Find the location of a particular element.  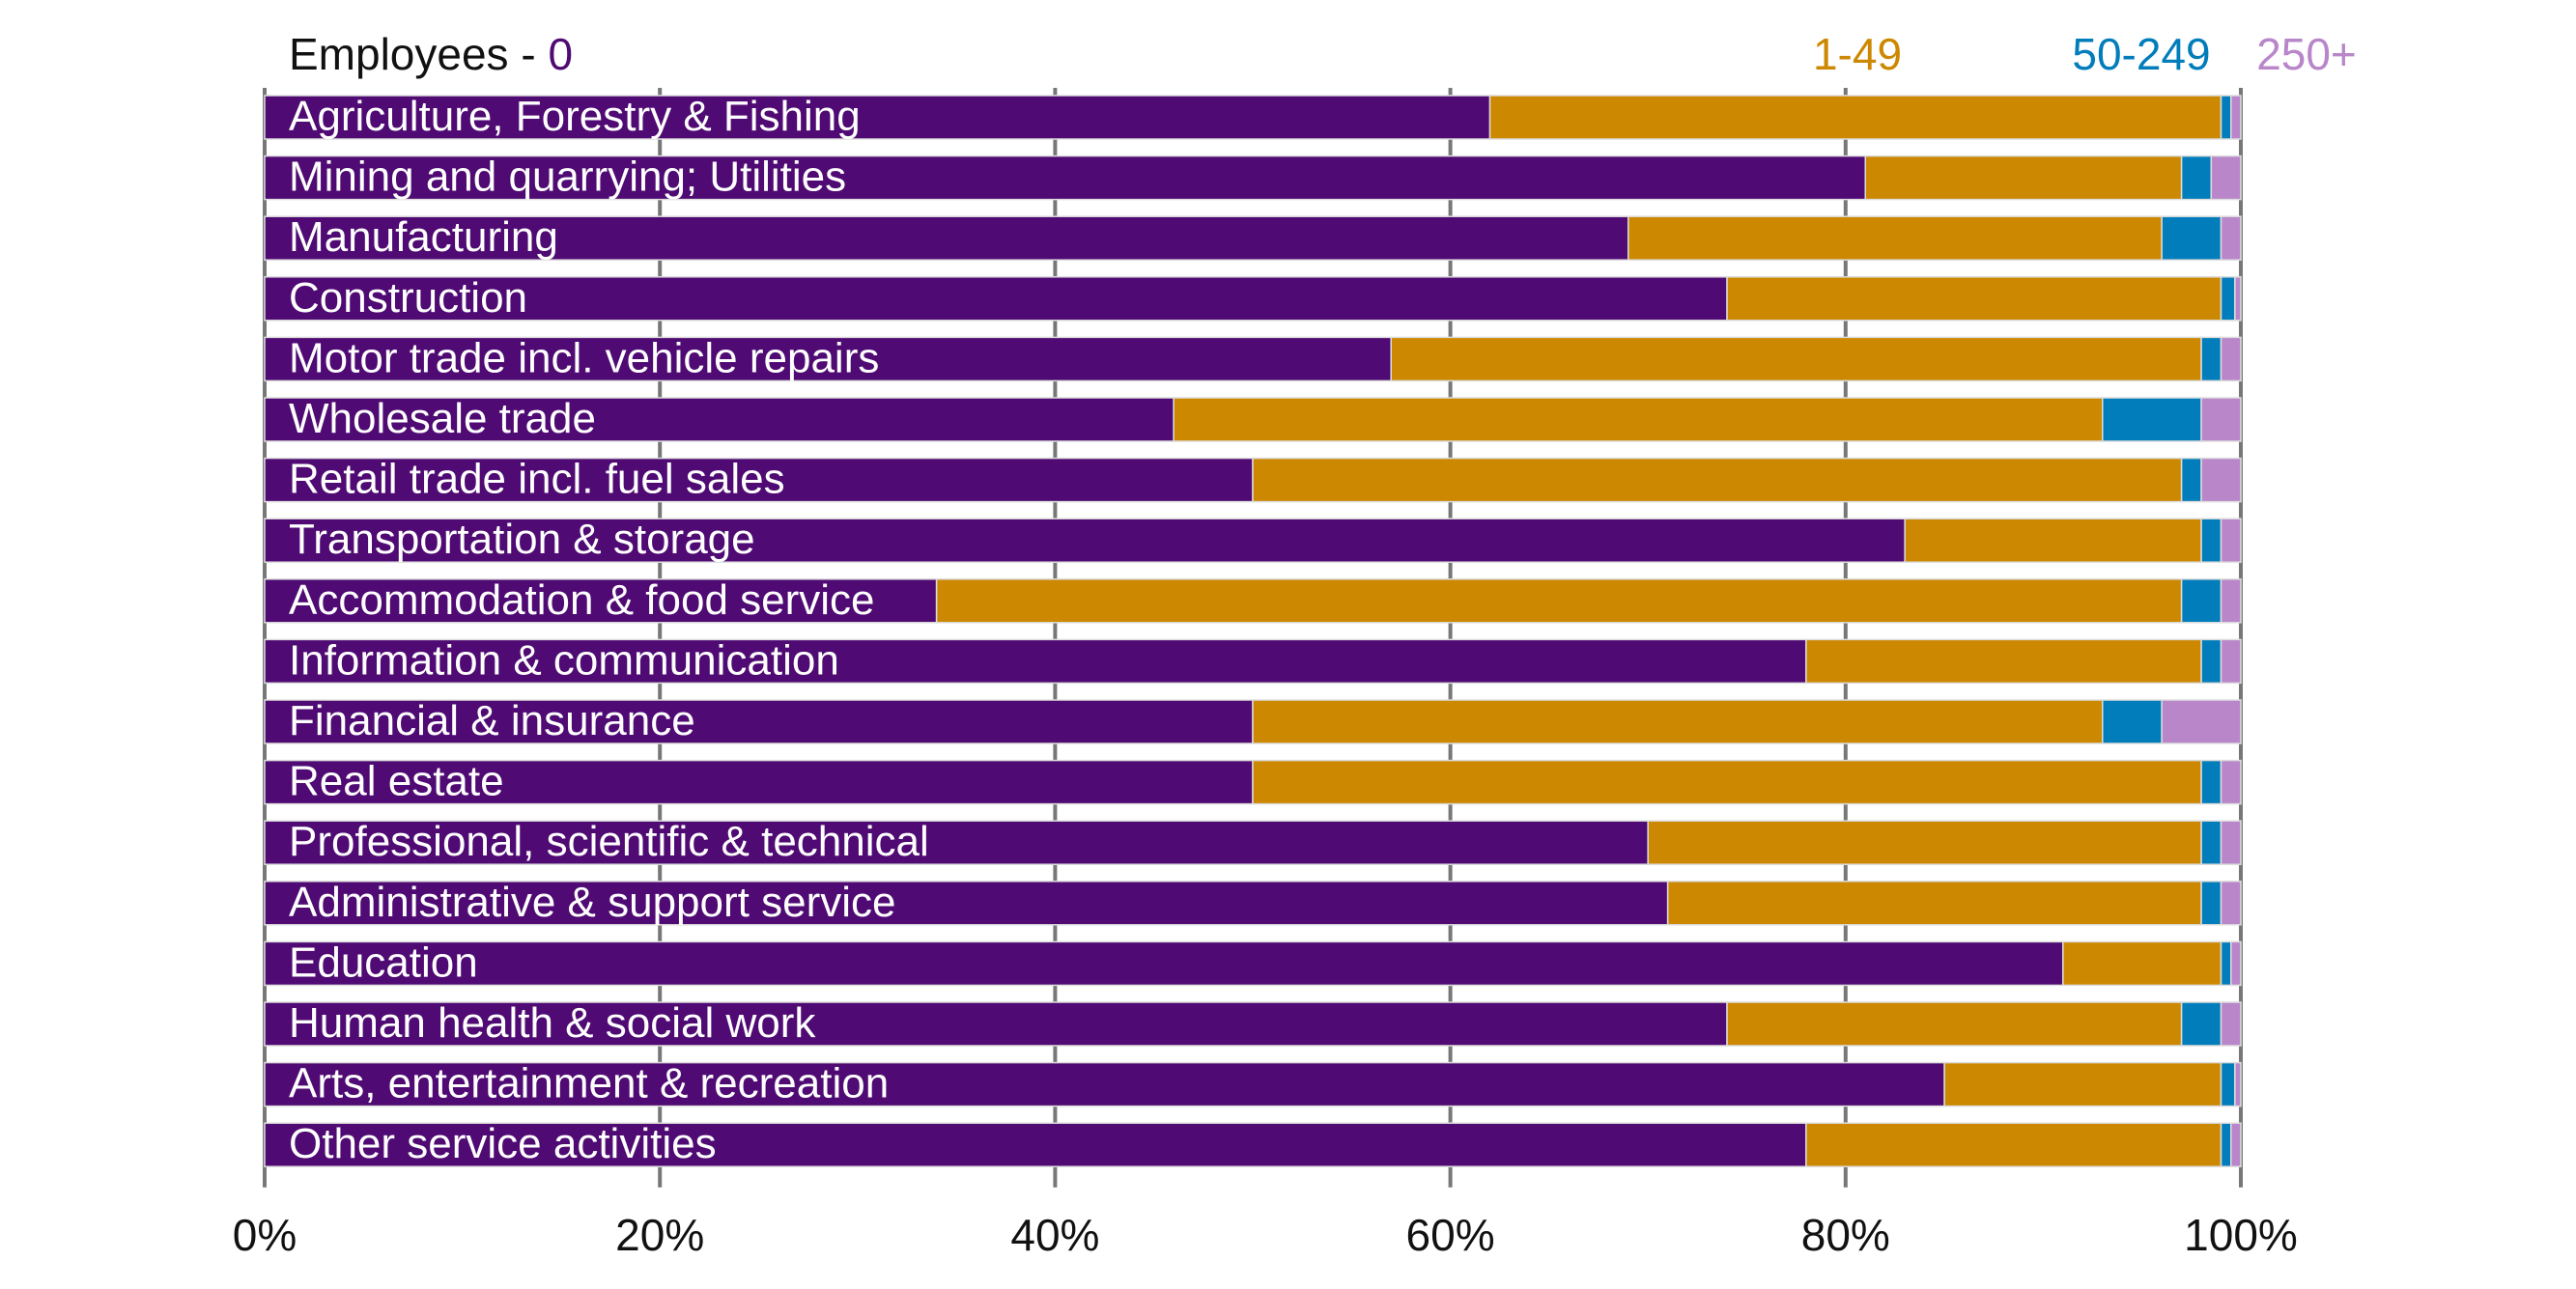

legend-entry-0: Employees - 0 is located at coordinates (431, 54).